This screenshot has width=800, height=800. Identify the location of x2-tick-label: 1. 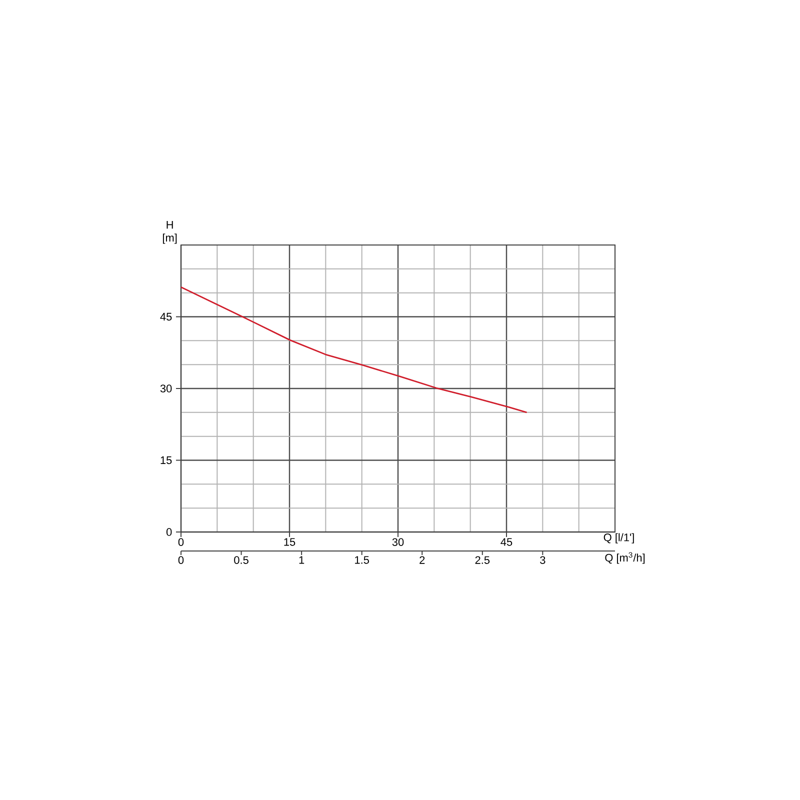
(301, 560).